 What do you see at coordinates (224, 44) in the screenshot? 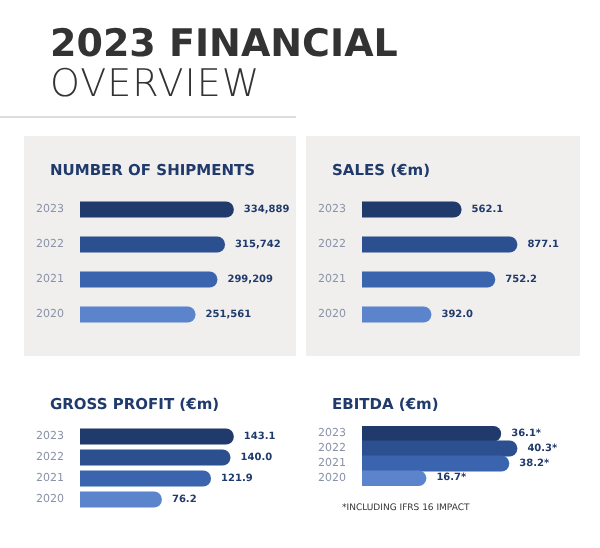
I see `text: 2023 FINANCIAL` at bounding box center [224, 44].